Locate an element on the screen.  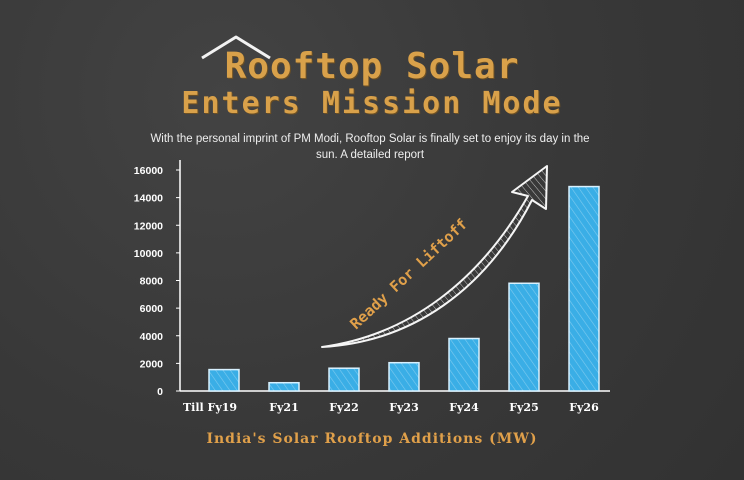
y-tick-label: 2000 is located at coordinates (152, 364).